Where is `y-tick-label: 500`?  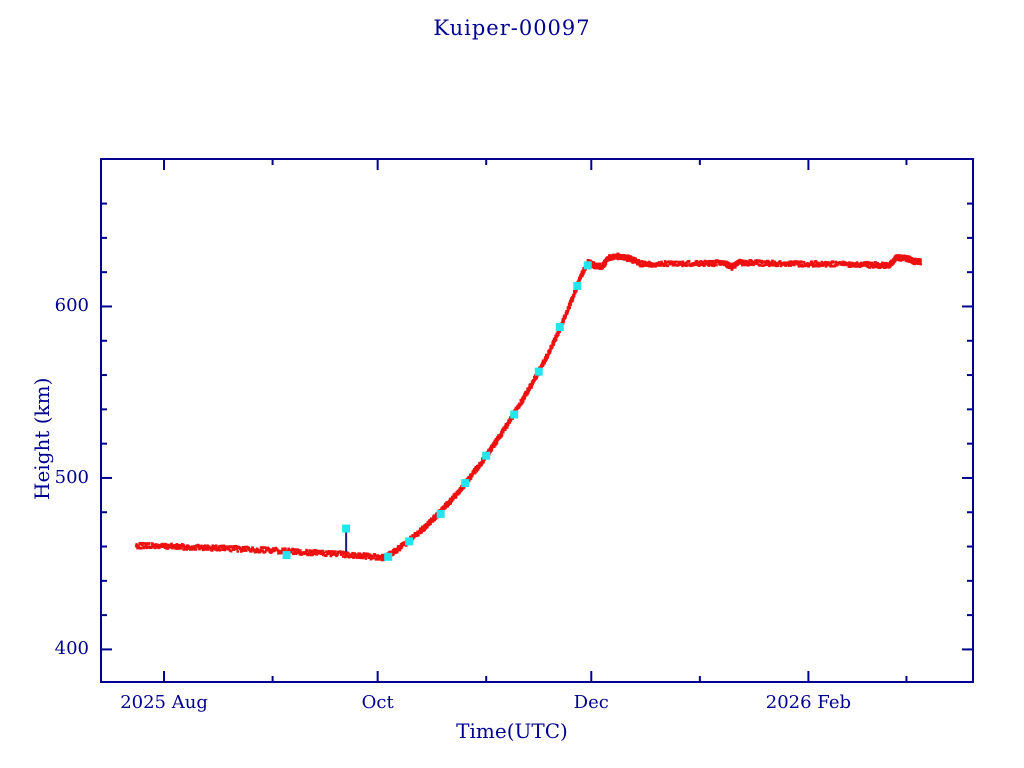 y-tick-label: 500 is located at coordinates (71, 477).